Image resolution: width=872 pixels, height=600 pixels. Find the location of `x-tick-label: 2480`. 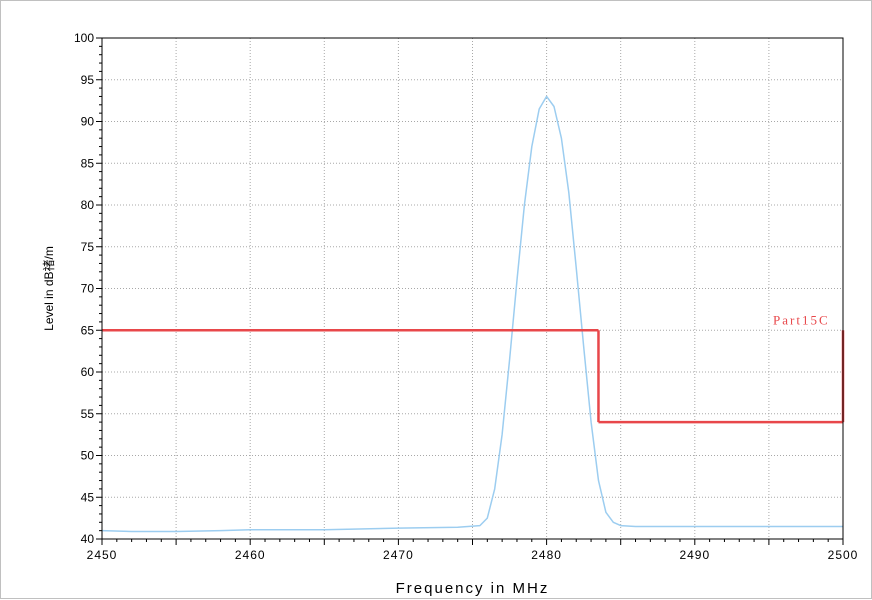

x-tick-label: 2480 is located at coordinates (546, 555).